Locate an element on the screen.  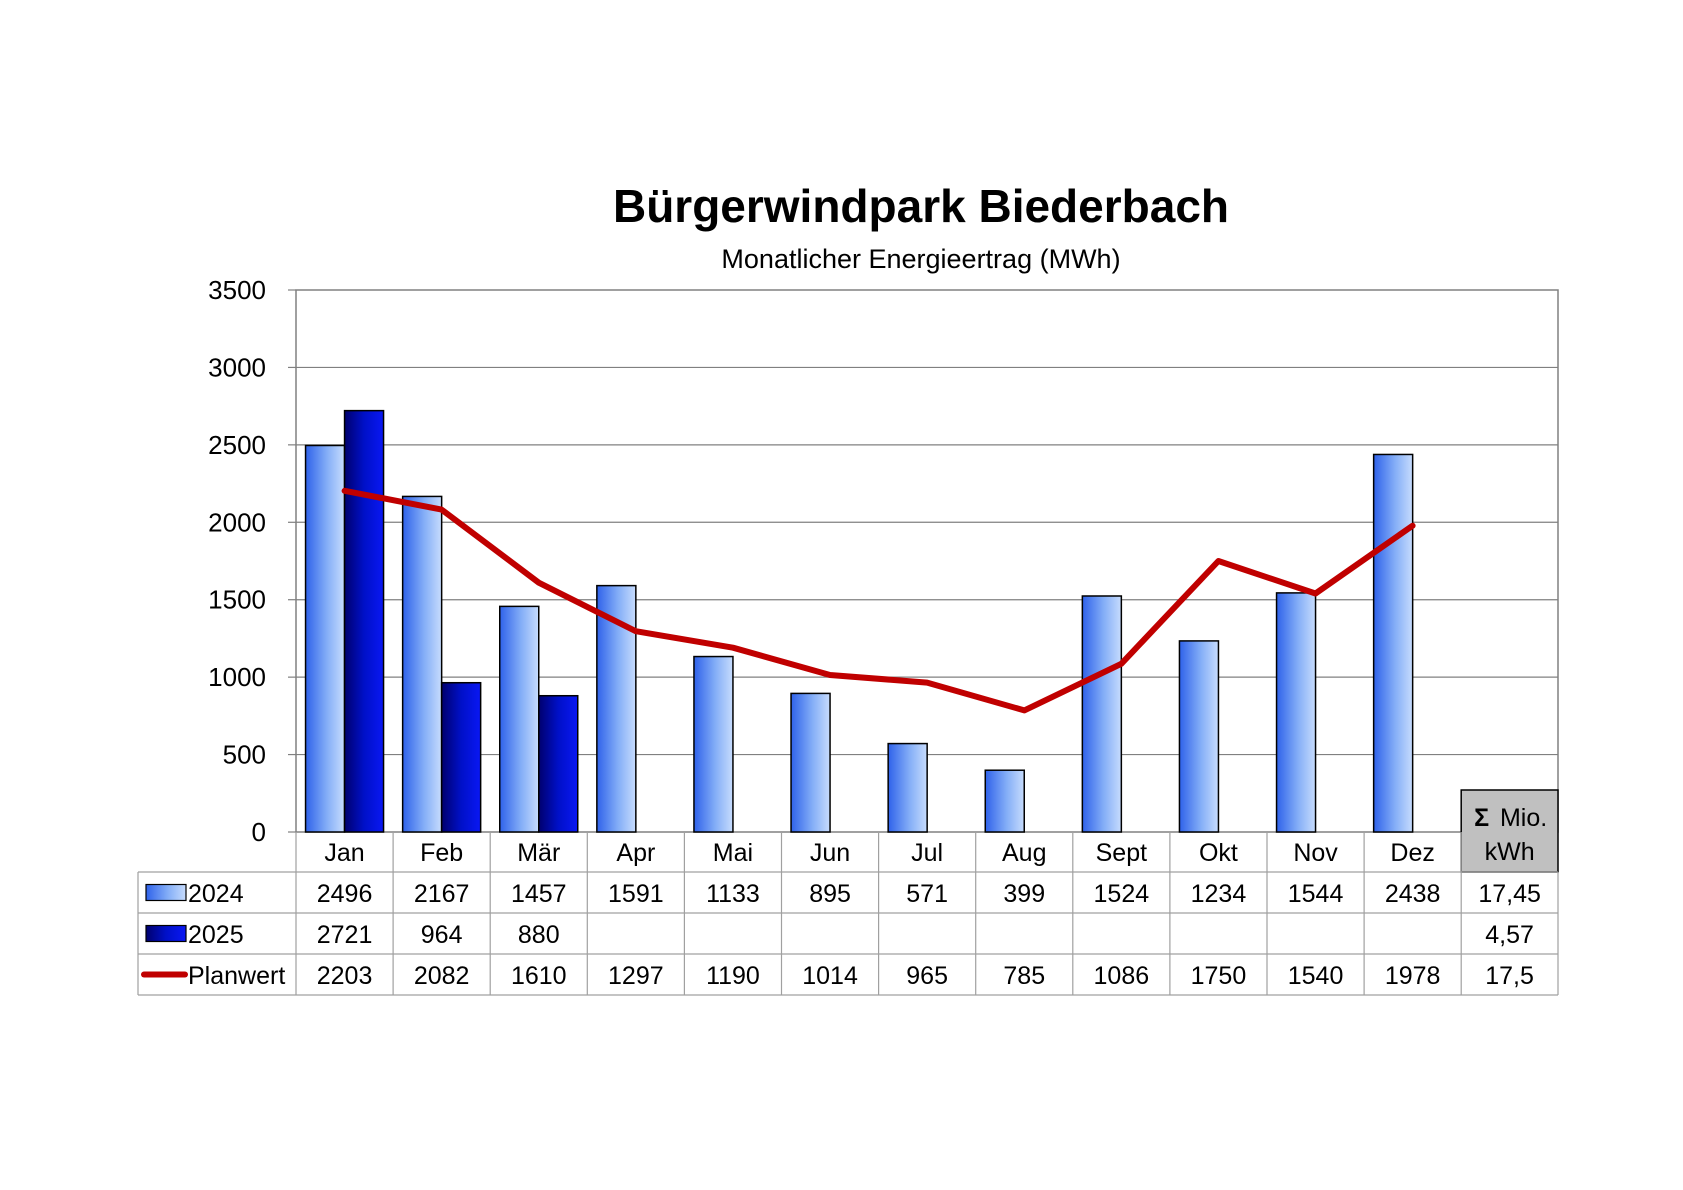
category-label: Jan is located at coordinates (344, 853).